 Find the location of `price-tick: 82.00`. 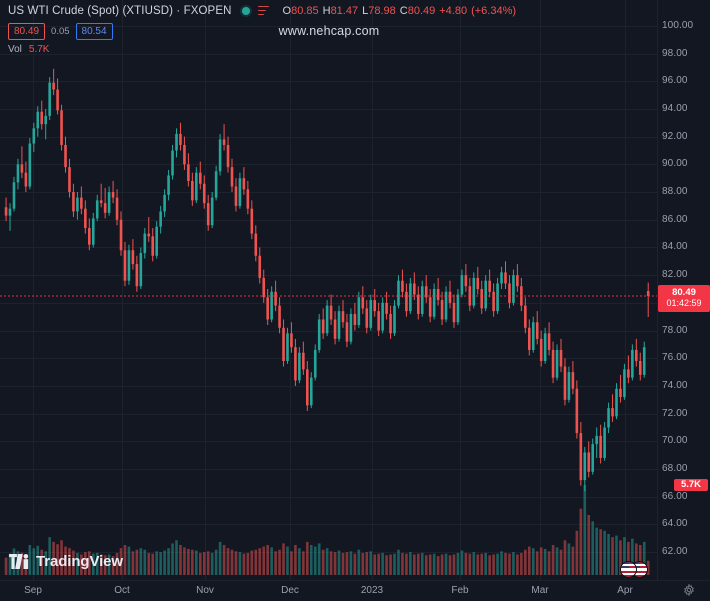

price-tick: 82.00 is located at coordinates (675, 275).